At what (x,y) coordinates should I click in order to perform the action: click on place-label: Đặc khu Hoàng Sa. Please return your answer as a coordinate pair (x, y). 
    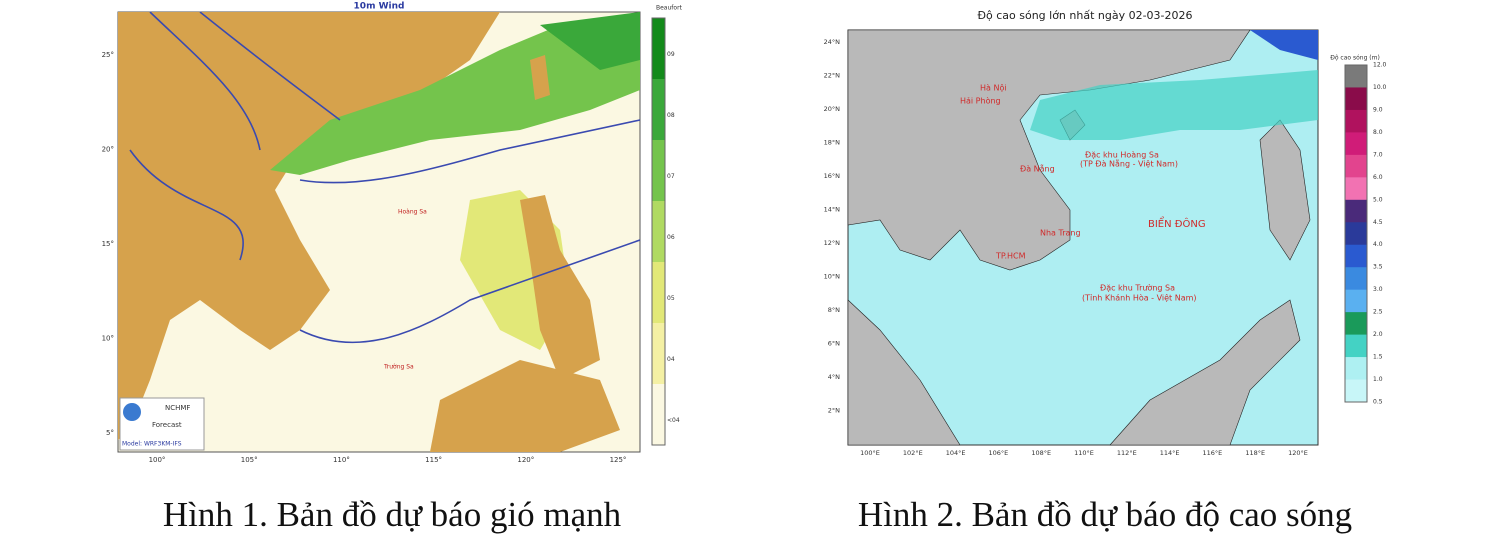
    Looking at the image, I should click on (1122, 156).